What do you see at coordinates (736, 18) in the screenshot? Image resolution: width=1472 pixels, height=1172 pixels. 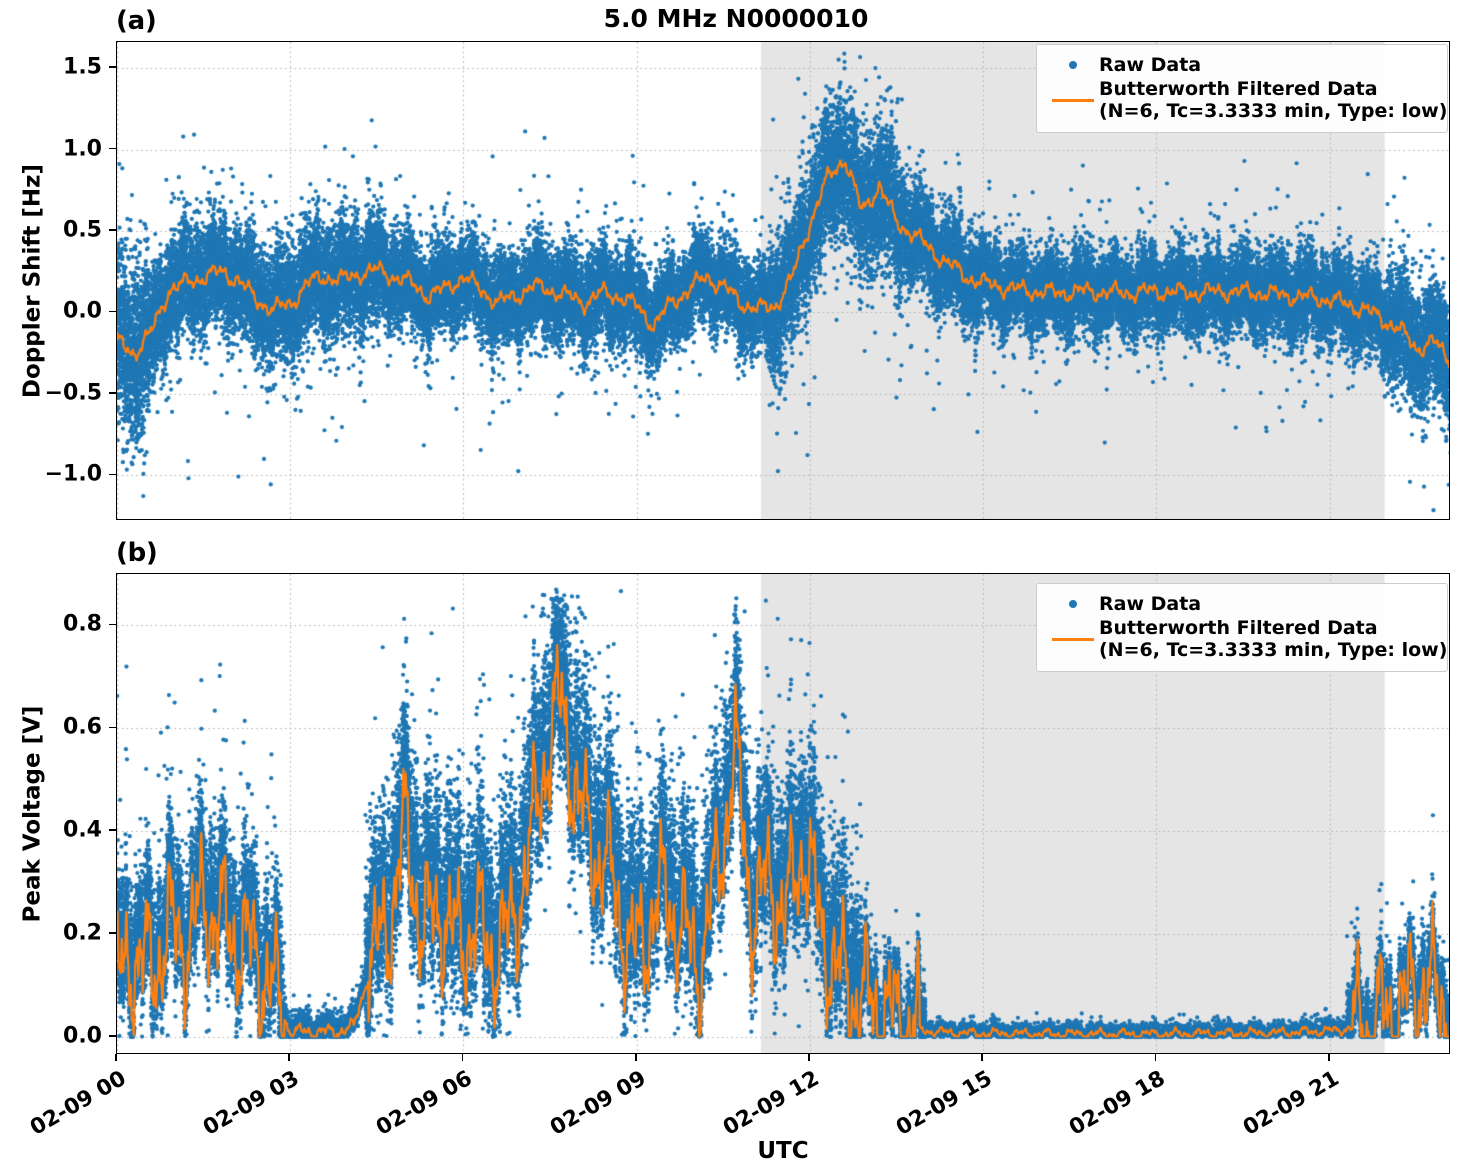 I see `figure-title: 5.0 MHz N0000010` at bounding box center [736, 18].